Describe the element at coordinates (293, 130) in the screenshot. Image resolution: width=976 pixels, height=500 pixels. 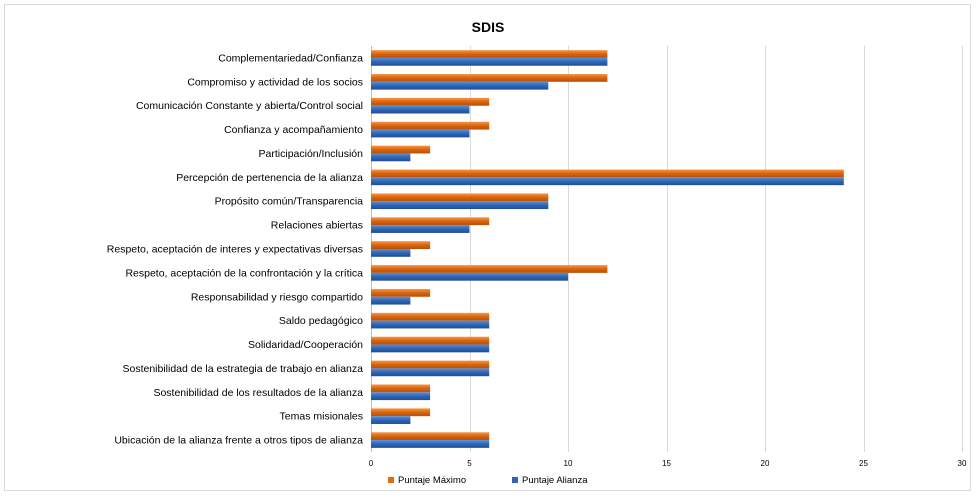
I see `category-label: Confianza y acompañamiento` at that location.